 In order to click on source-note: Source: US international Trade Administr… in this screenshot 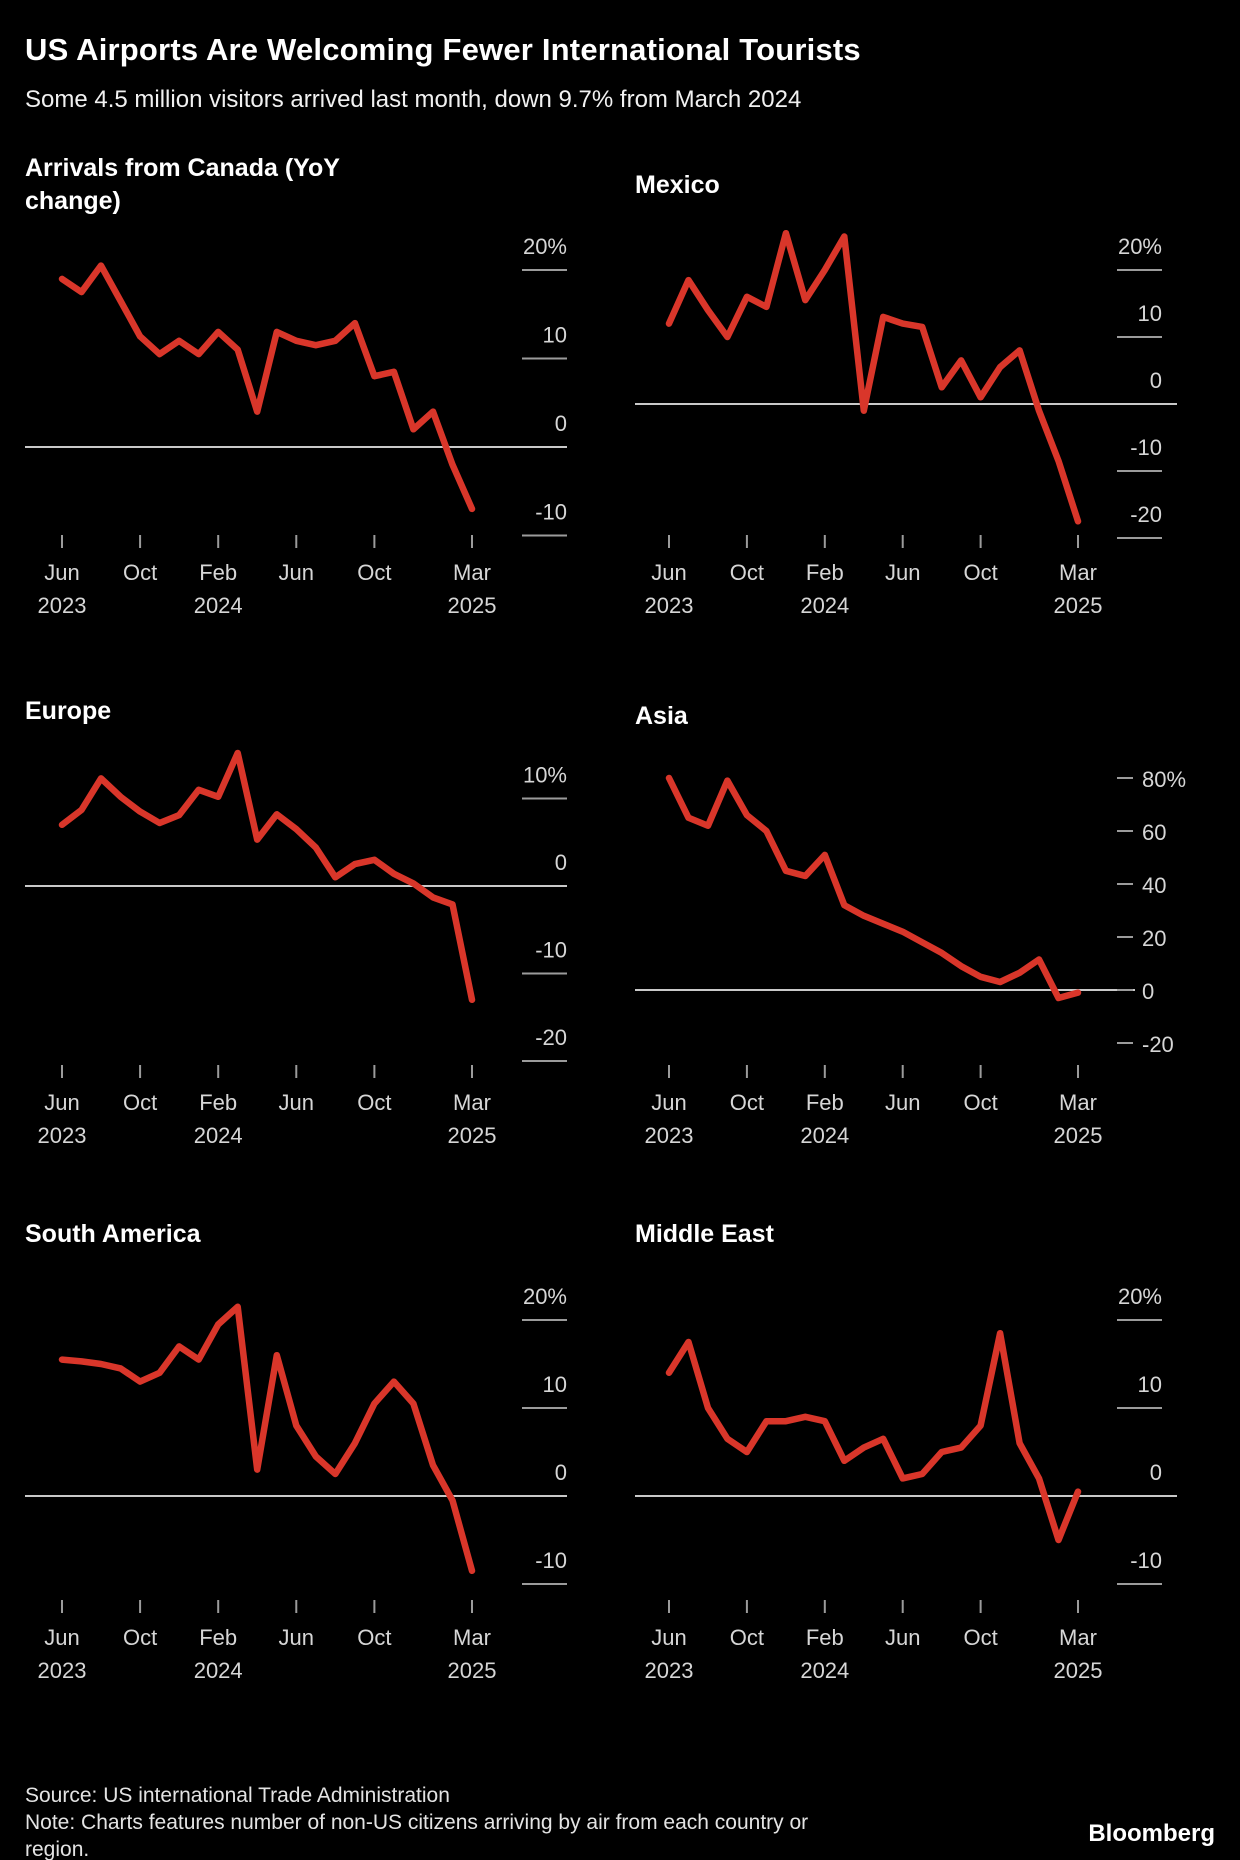, I will do `click(237, 1795)`.